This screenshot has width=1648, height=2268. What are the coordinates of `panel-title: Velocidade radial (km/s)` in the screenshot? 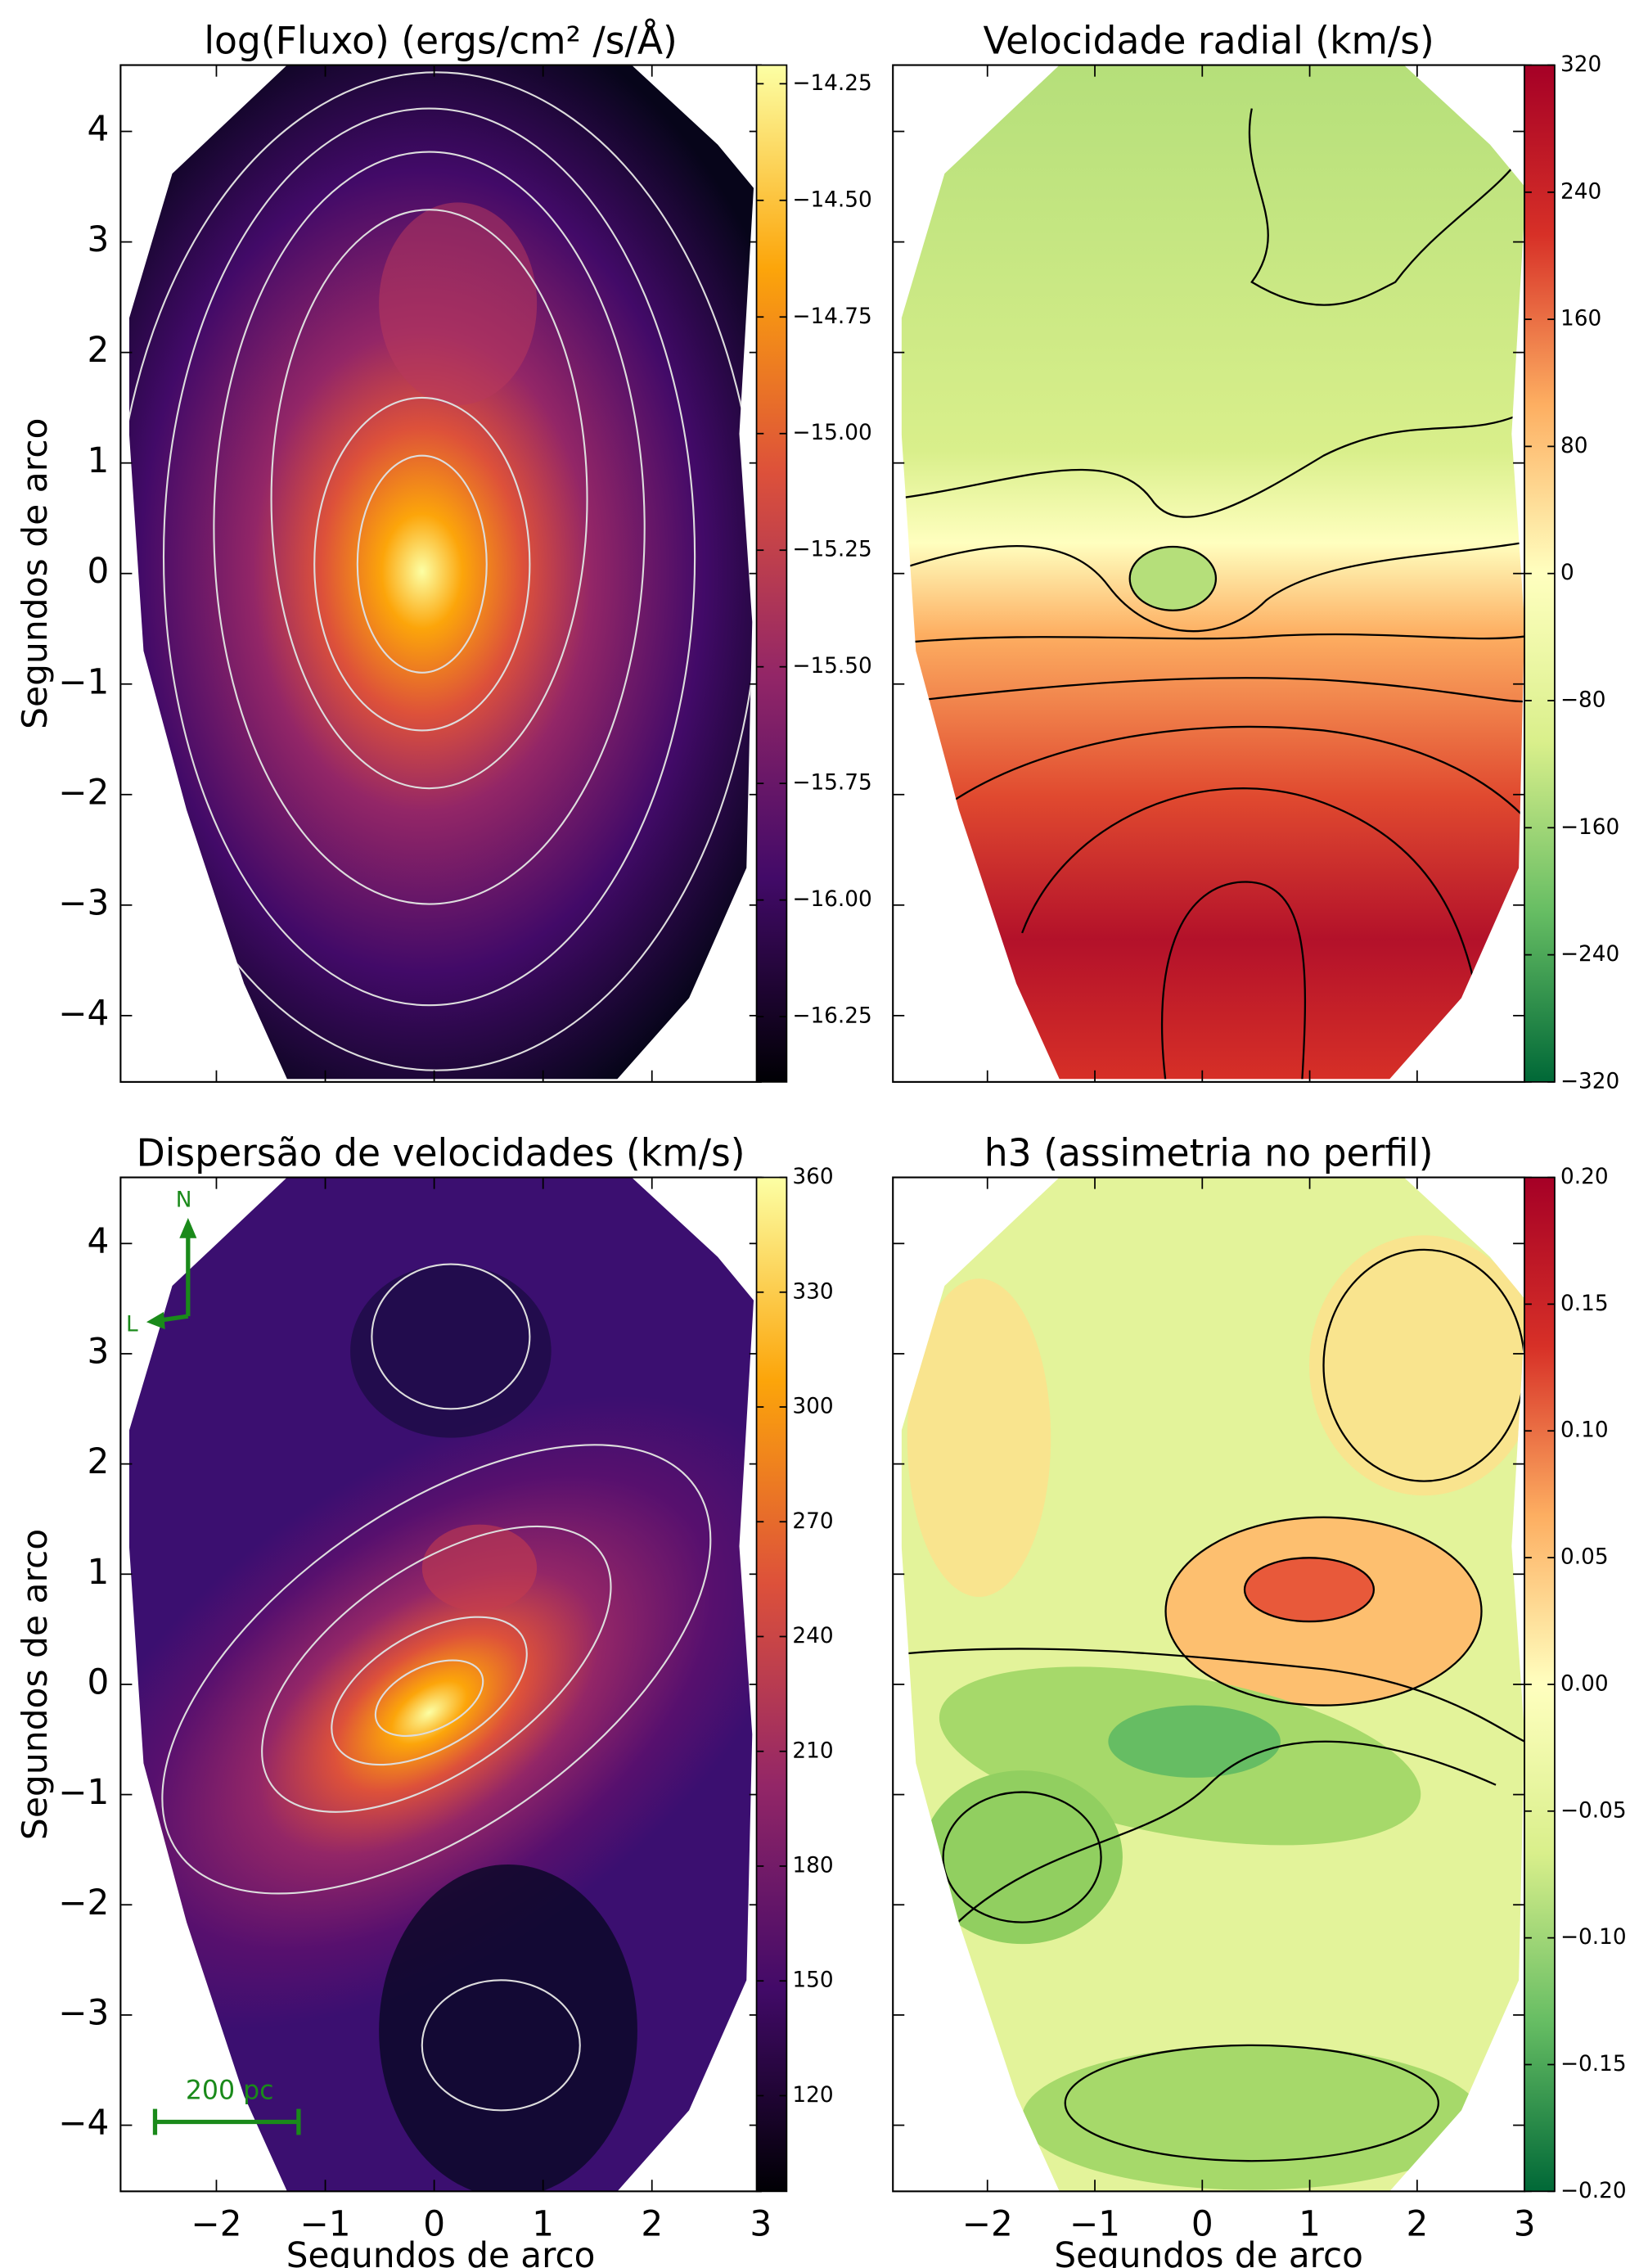 It's located at (1209, 40).